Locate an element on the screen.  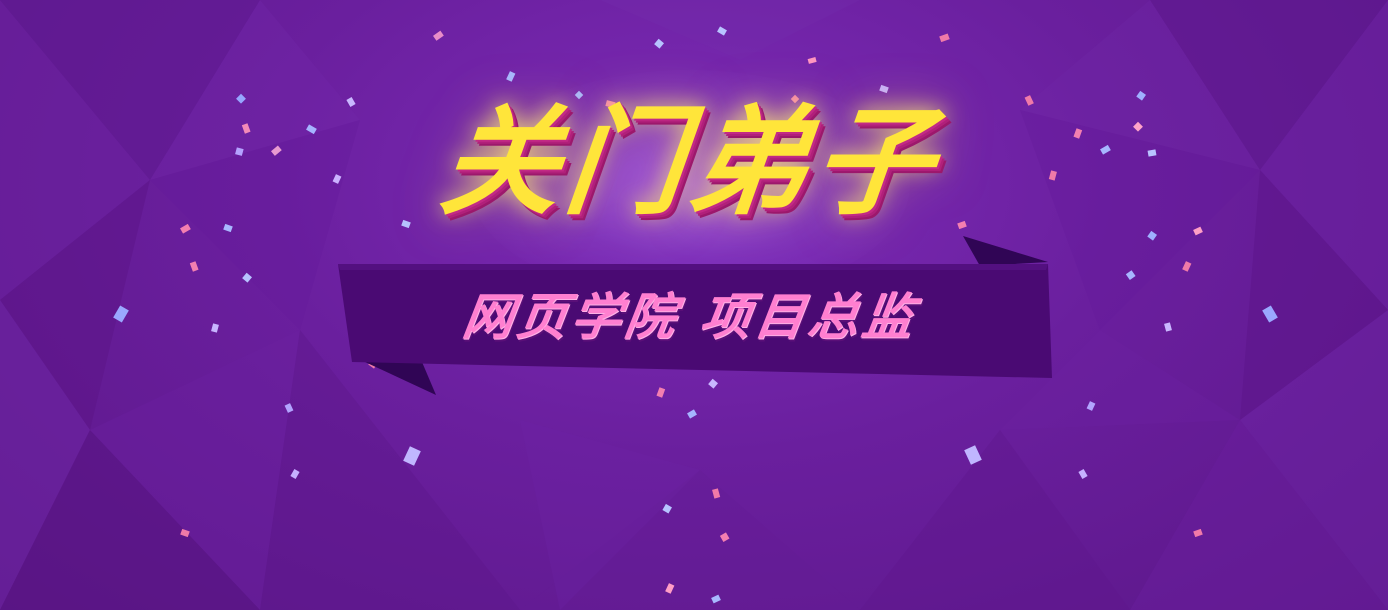
banner-subtitle: 网页学院 项目总监 is located at coordinates (690, 316).